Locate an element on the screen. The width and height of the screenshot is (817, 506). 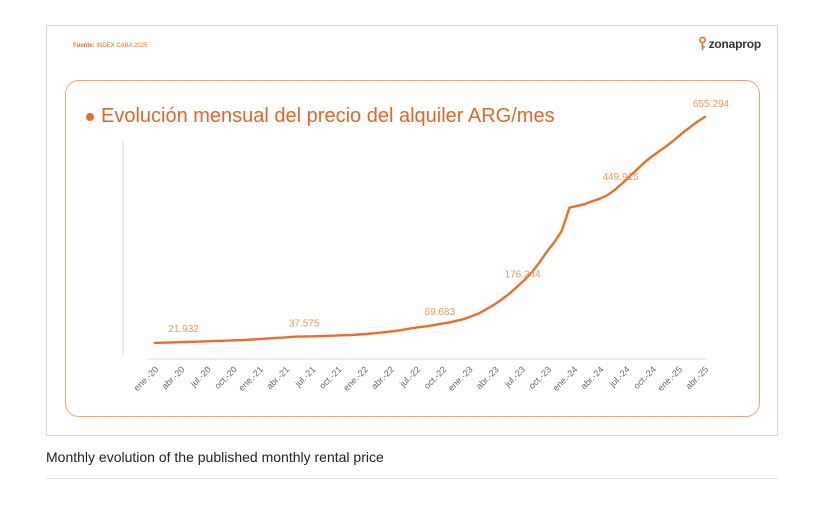
x-tick-label: oct.-22 is located at coordinates (435, 377).